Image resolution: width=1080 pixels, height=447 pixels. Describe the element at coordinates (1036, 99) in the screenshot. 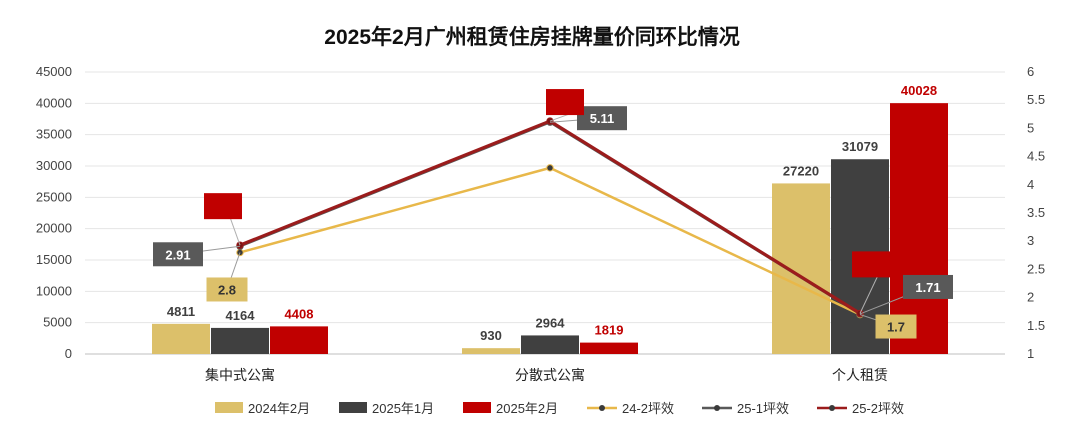

I see `right-axis-tick-label: 5.5` at that location.